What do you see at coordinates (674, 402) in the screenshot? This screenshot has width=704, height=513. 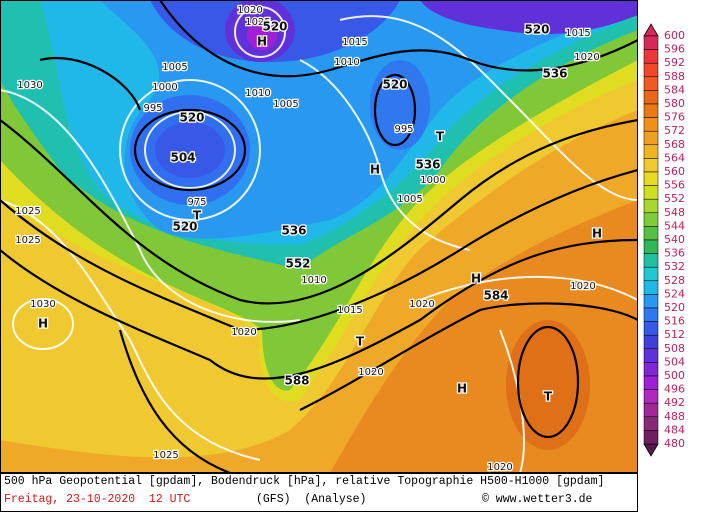 I see `colorbar-label: 492` at bounding box center [674, 402].